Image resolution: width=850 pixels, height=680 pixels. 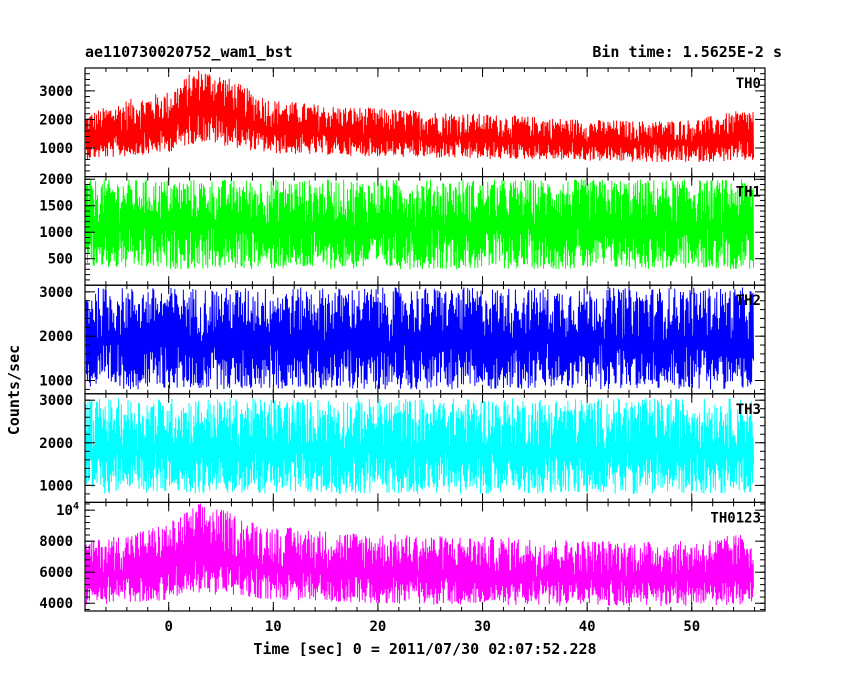 What do you see at coordinates (56, 233) in the screenshot?
I see `y-tick-label-th1: 1000` at bounding box center [56, 233].